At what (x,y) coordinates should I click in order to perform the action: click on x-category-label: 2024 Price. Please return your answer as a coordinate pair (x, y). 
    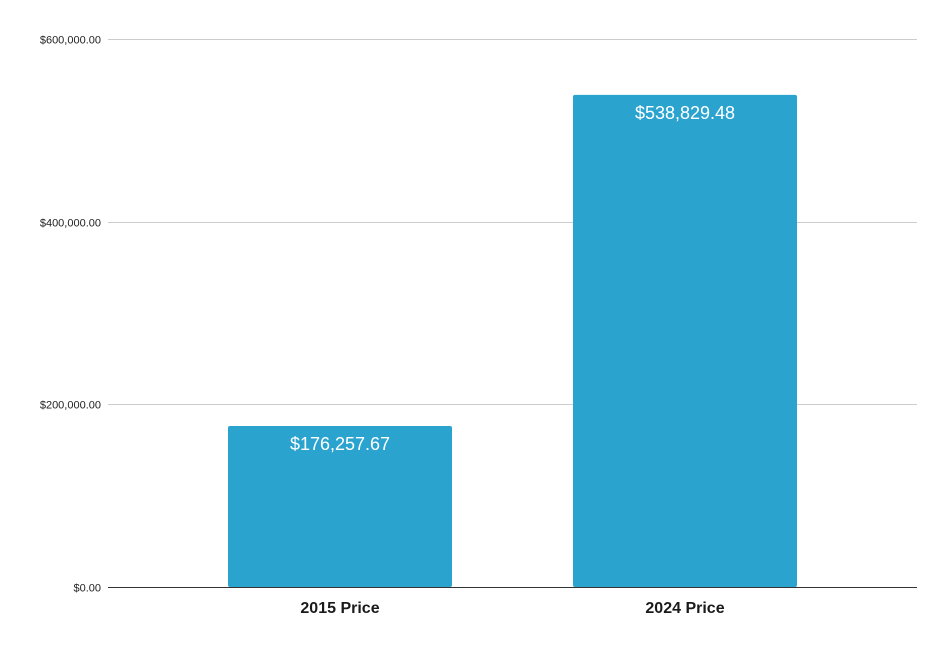
    Looking at the image, I should click on (684, 608).